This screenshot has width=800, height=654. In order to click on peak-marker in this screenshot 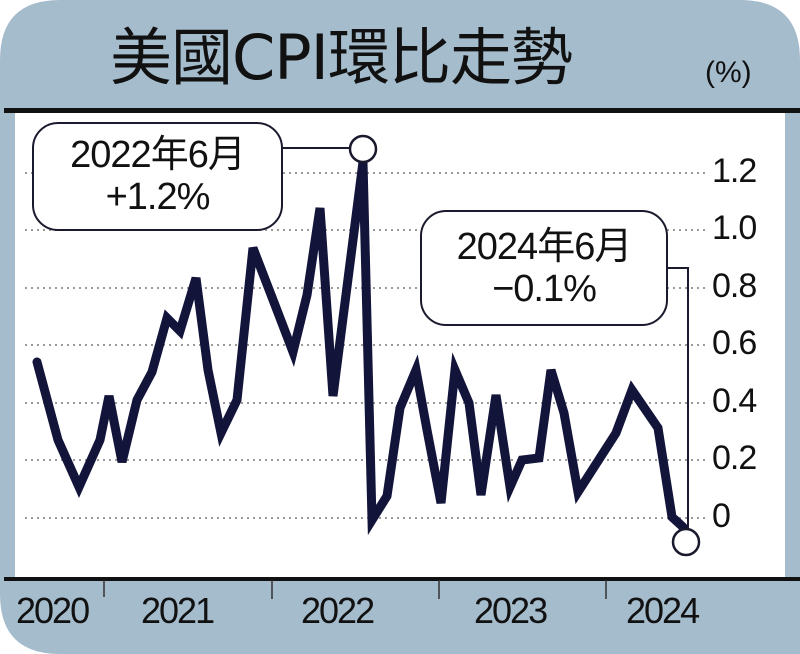, I will do `click(363, 149)`.